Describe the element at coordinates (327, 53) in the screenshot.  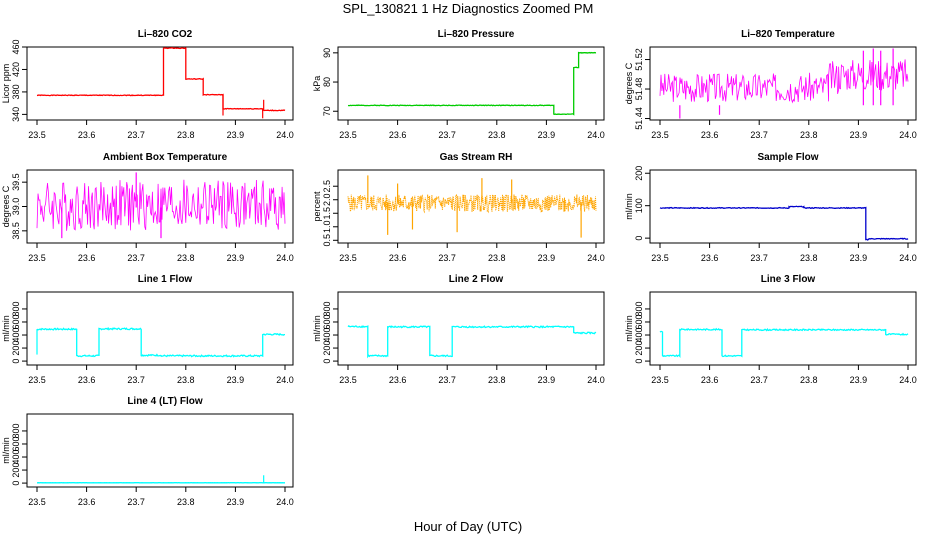
I see `y-tick-label: 90` at that location.